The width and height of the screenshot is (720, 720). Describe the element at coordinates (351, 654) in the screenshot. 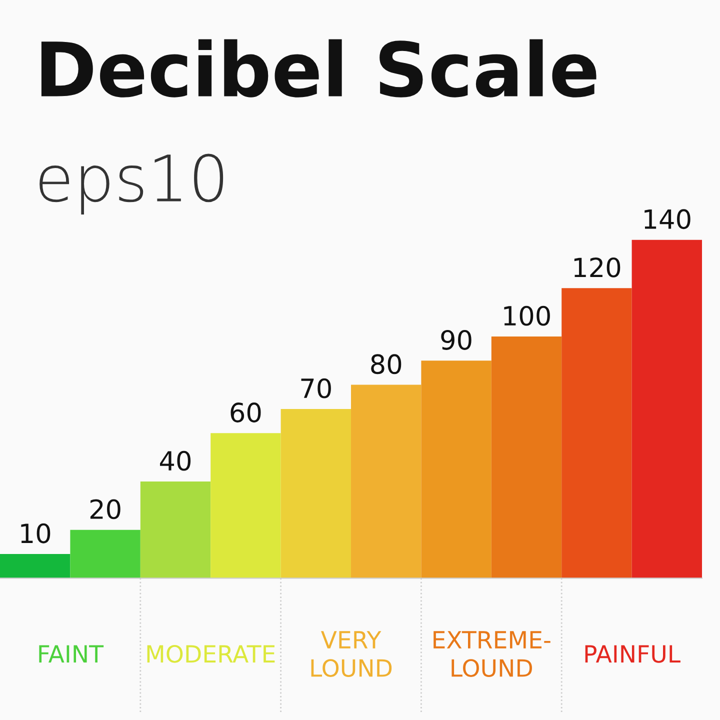

I see `text: VERY LOUND` at that location.